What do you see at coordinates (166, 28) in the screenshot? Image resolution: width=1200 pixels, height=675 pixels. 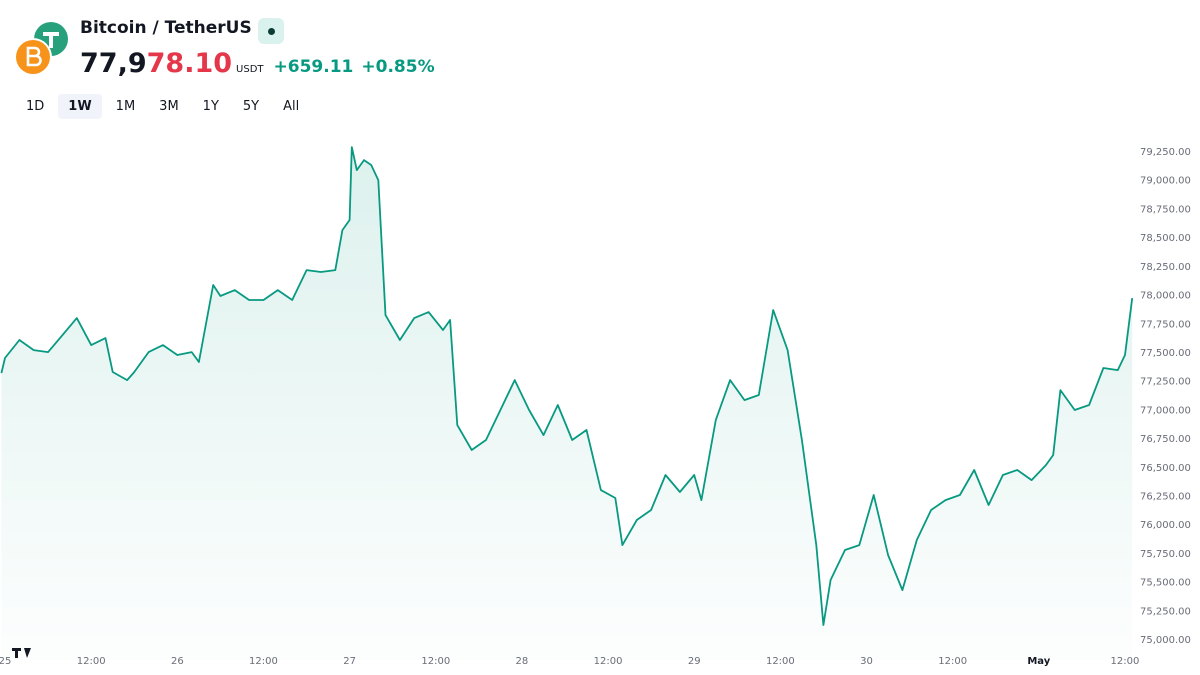 I see `pair-title: Bitcoin / TetherUS` at bounding box center [166, 28].